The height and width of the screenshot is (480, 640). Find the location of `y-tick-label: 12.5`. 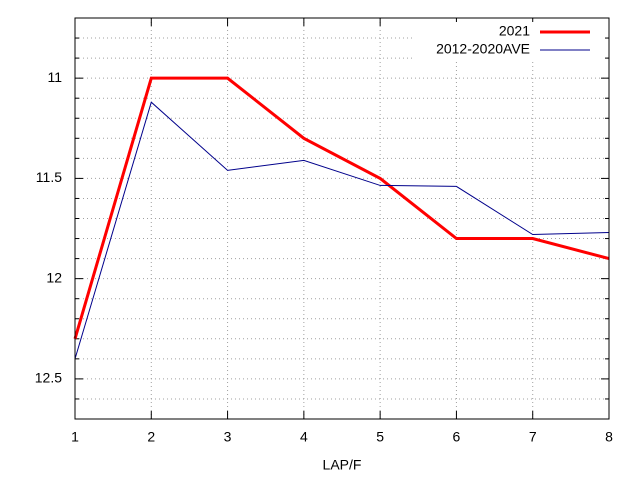

y-tick-label: 12.5 is located at coordinates (48, 378).